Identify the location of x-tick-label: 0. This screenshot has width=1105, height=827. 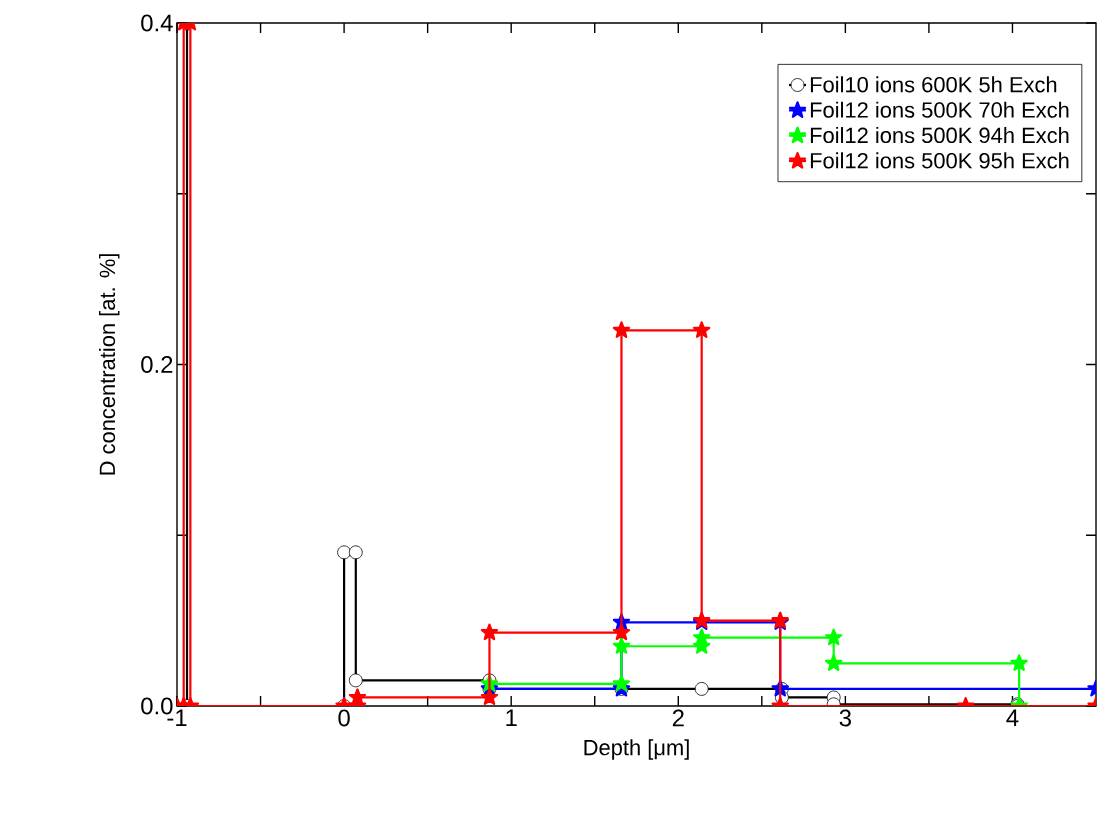
(344, 718).